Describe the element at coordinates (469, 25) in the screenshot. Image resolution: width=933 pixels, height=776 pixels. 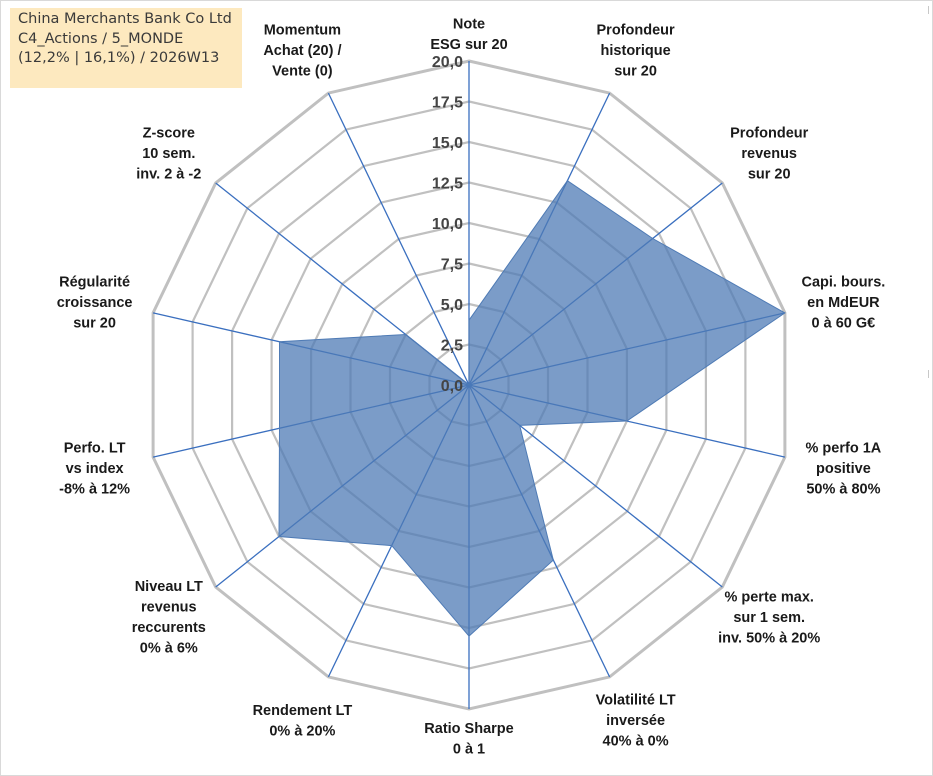
I see `axis-label-line: Note` at that location.